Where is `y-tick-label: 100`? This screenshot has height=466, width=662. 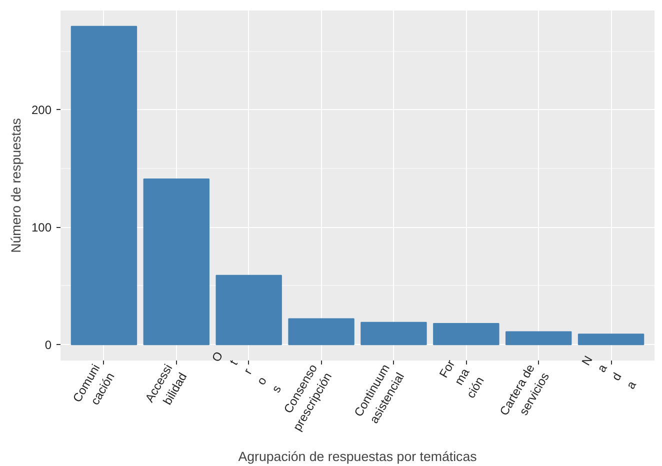 y-tick-label: 100 is located at coordinates (41, 227).